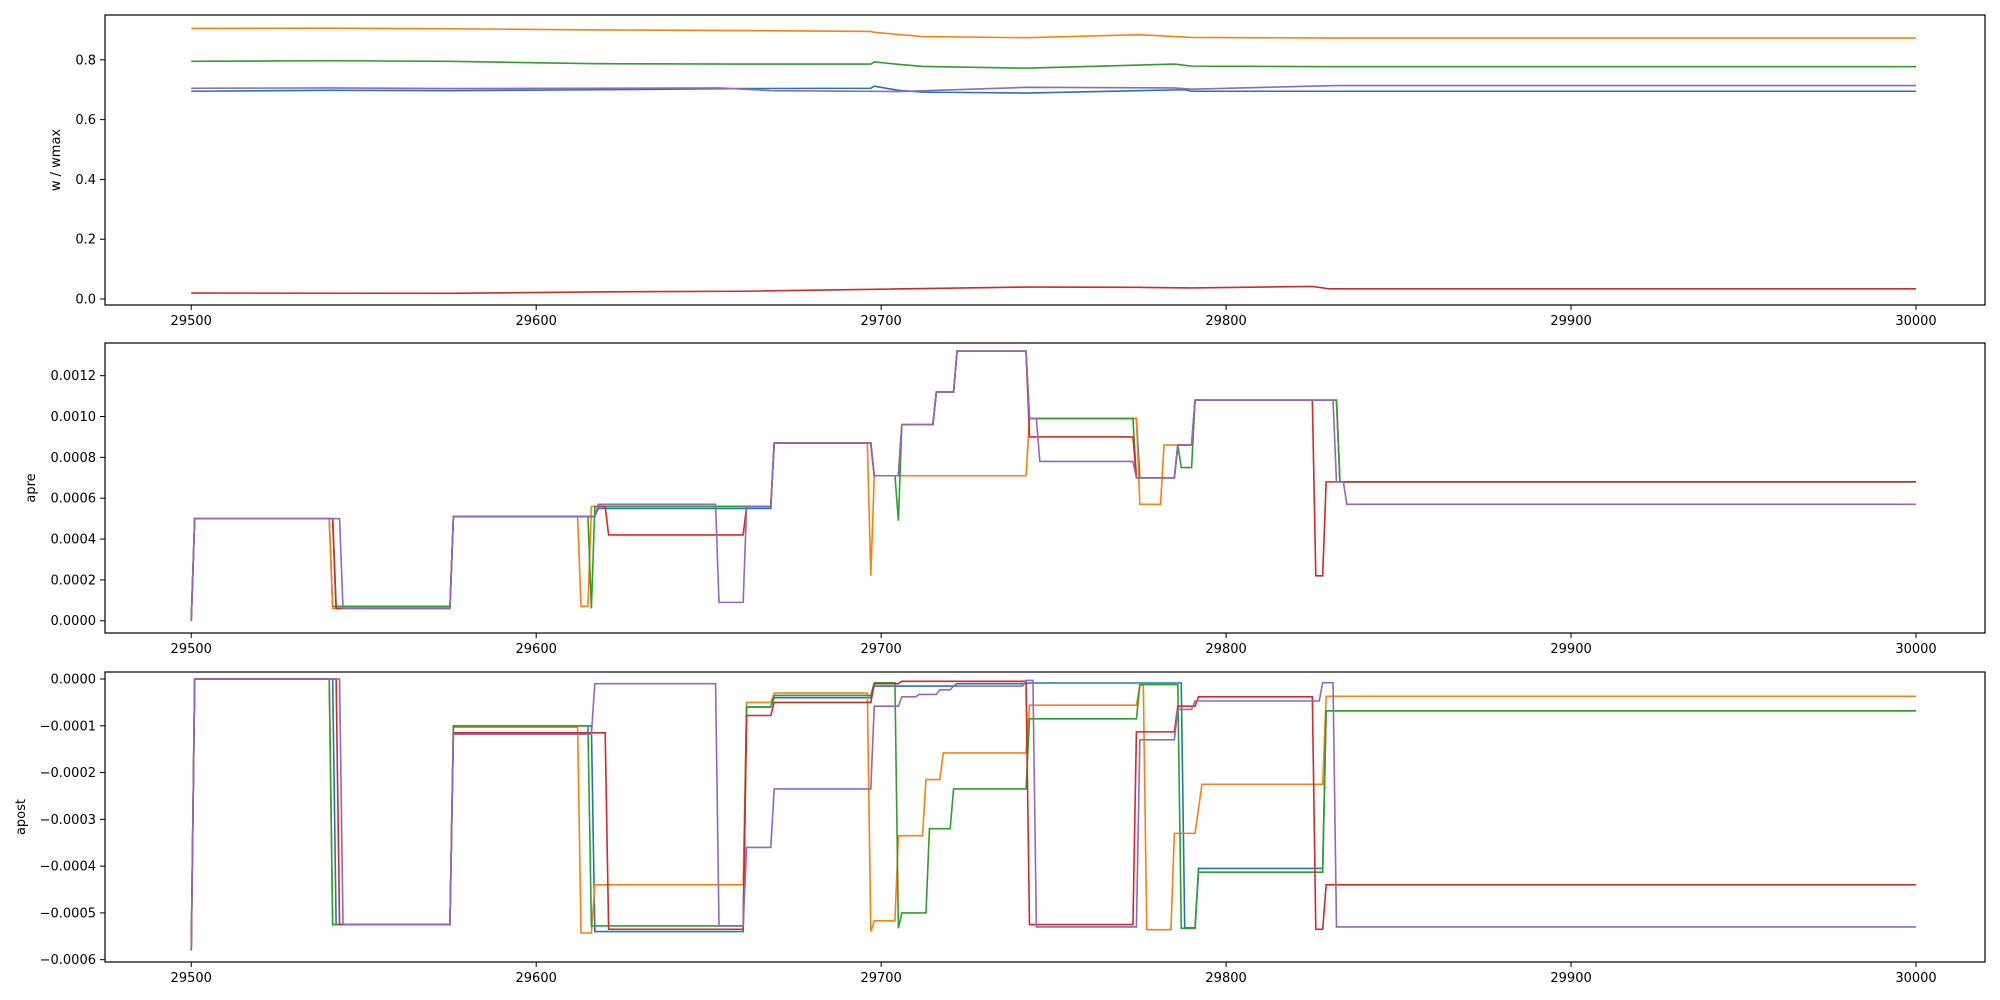 The height and width of the screenshot is (1000, 2000). What do you see at coordinates (85, 60) in the screenshot?
I see `y-tick-label: 0.8` at bounding box center [85, 60].